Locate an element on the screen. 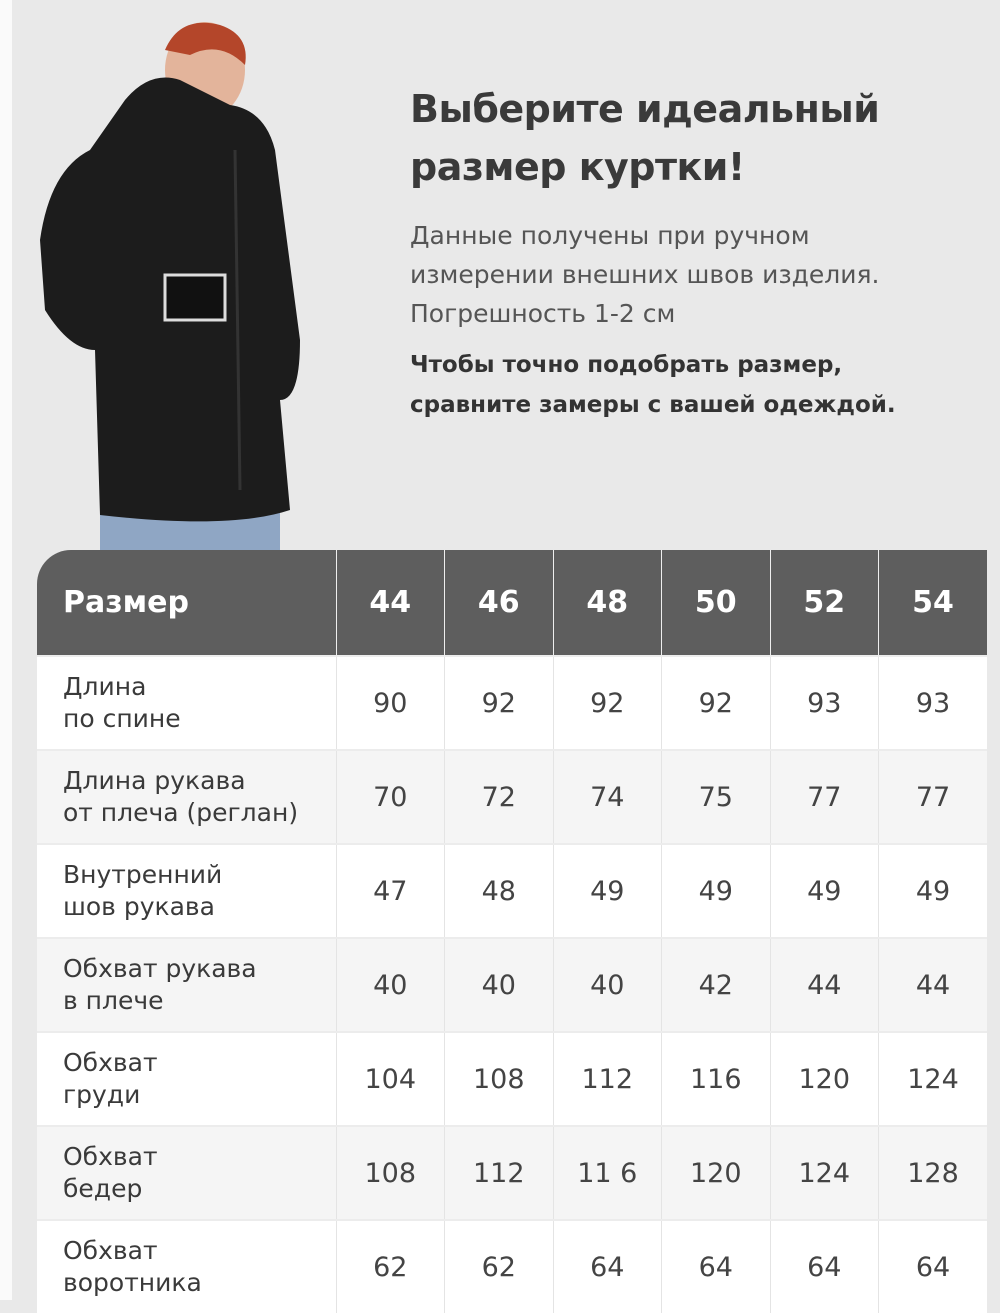  header-label: Размер is located at coordinates (186, 603).